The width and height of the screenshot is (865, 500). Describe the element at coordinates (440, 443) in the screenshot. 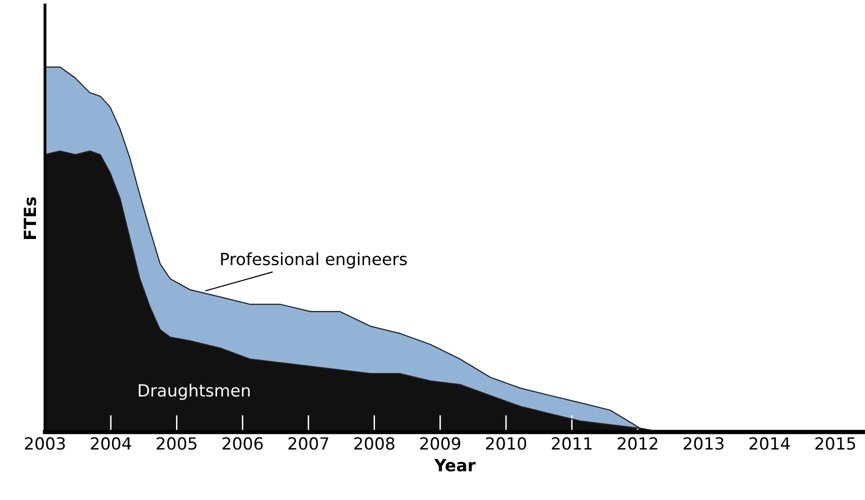

I see `x-tick-label: 2009` at that location.